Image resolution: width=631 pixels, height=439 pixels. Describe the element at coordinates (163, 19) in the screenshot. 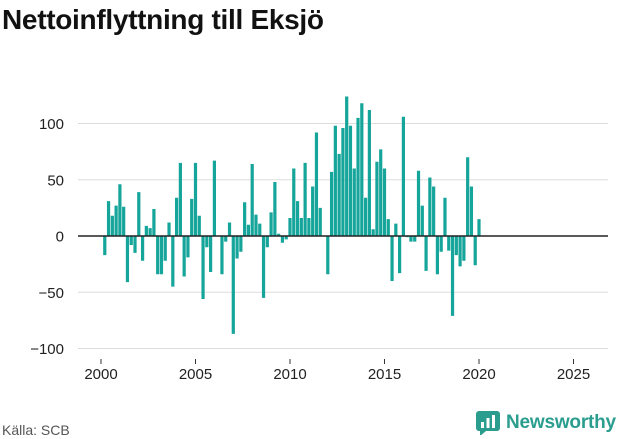

I see `chart-title: Nettoinflyttning till Eksjö` at that location.